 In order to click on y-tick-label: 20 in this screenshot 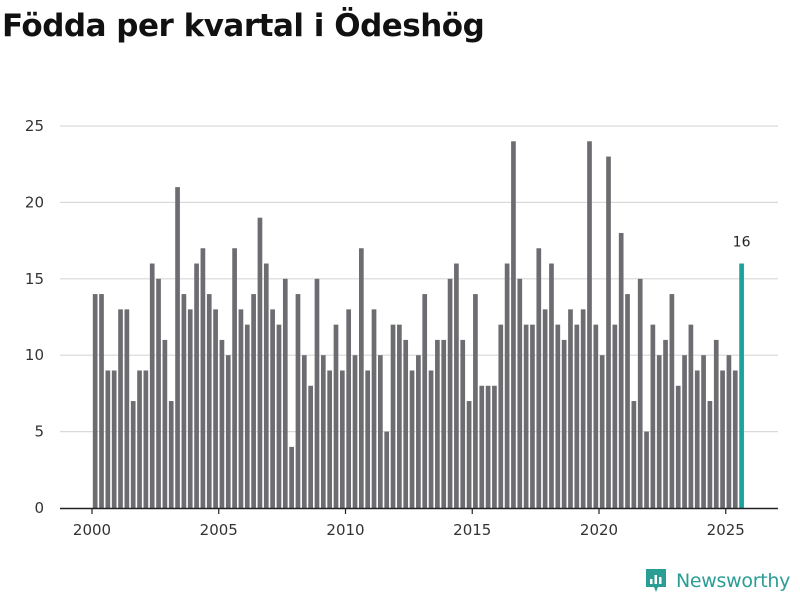, I will do `click(34, 202)`.